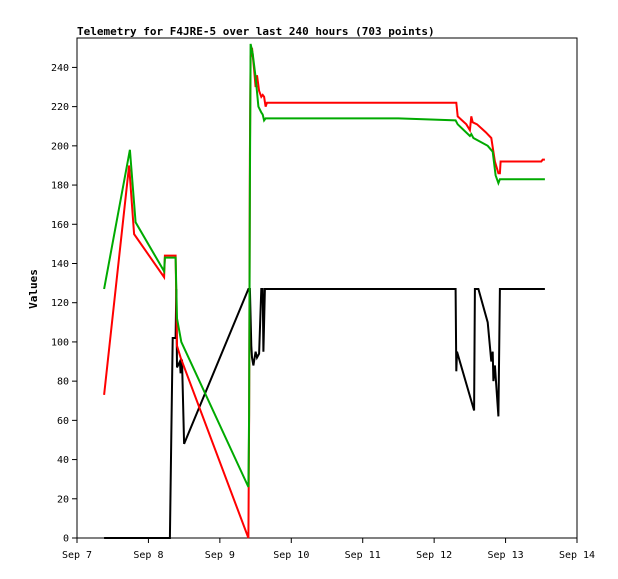 The height and width of the screenshot is (579, 618). Describe the element at coordinates (363, 555) in the screenshot. I see `x-tick-label: Sep 11` at that location.